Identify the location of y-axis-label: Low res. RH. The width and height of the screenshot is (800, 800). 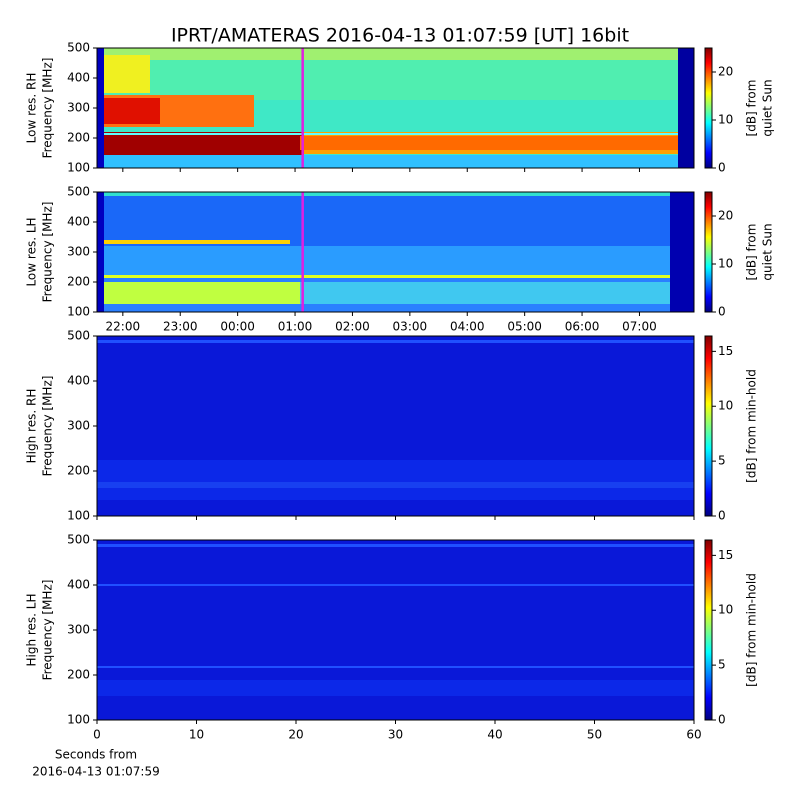
(32, 108).